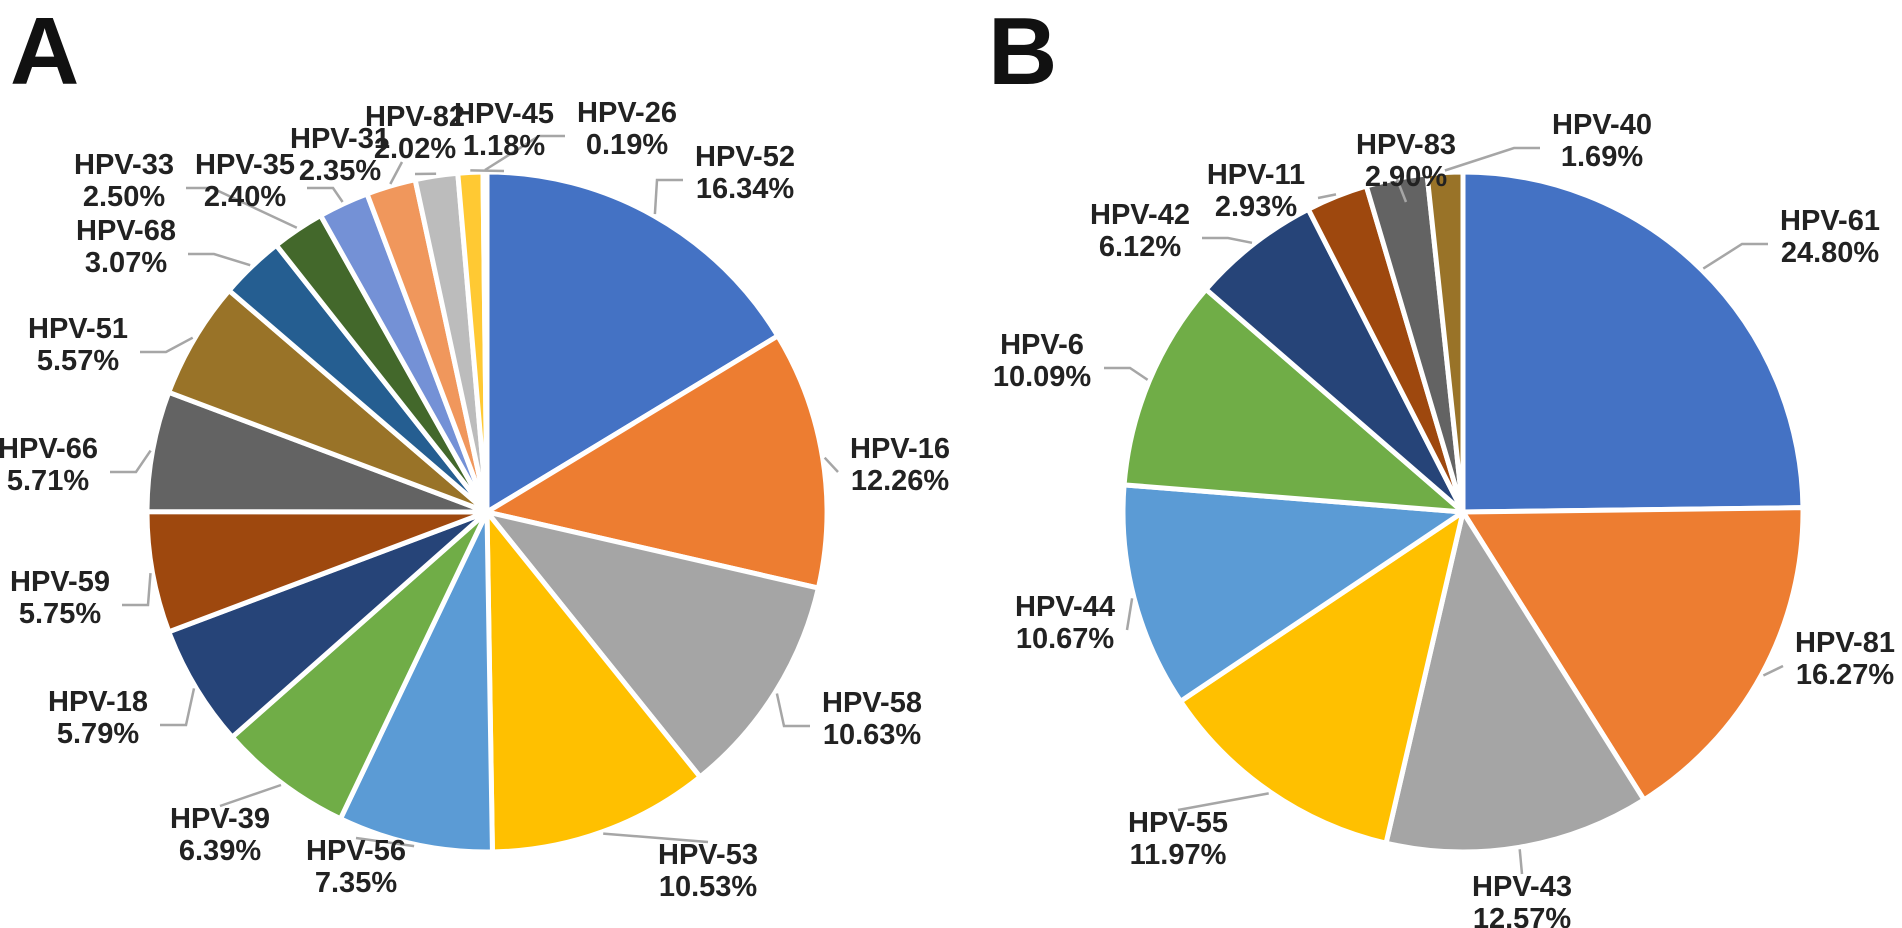 This screenshot has height=928, width=1902. Describe the element at coordinates (415, 133) in the screenshot. I see `slice-label-hpv-82: HPV-82 2.02%` at that location.